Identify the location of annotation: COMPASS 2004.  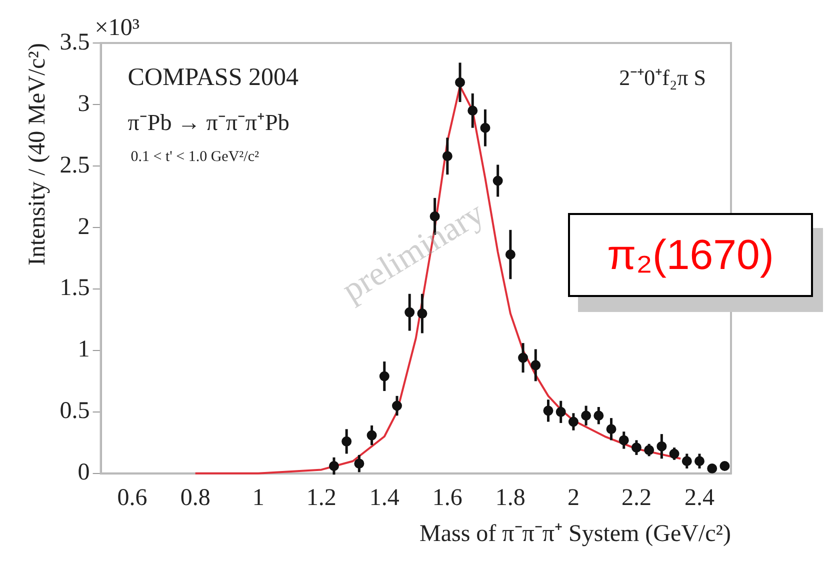
(213, 77).